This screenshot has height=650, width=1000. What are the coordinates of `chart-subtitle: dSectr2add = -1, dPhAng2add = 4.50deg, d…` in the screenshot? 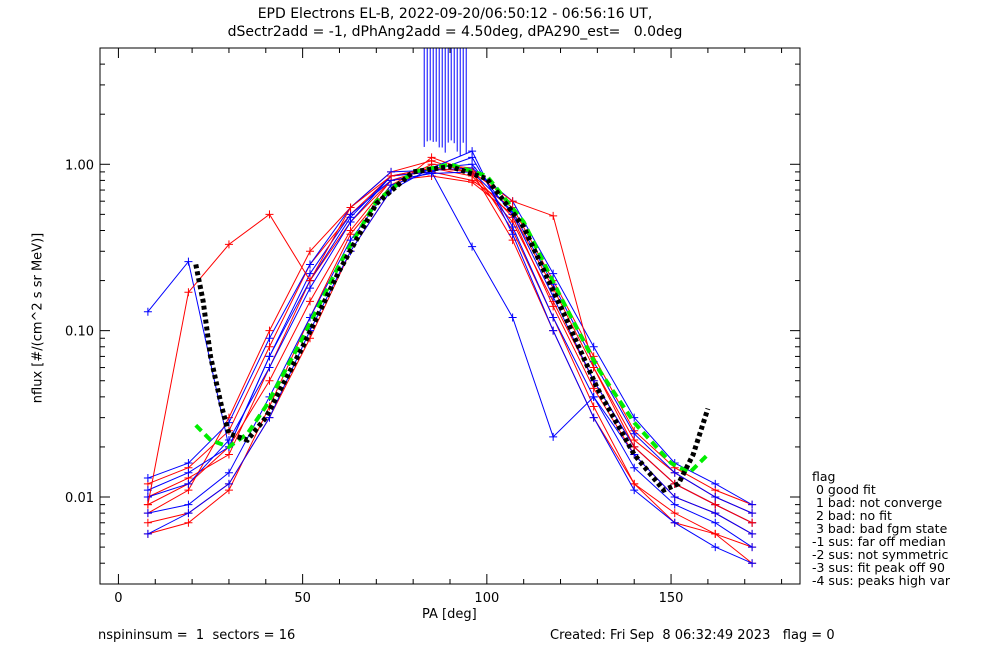 It's located at (455, 32).